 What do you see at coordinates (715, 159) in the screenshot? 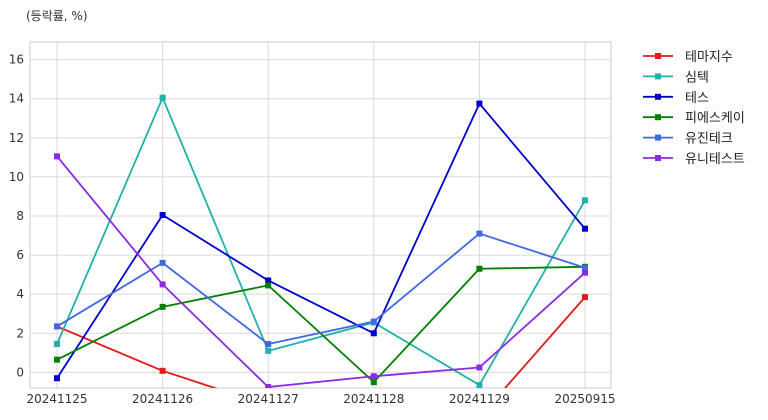
I see `legend-label: 유니테스트` at bounding box center [715, 159].